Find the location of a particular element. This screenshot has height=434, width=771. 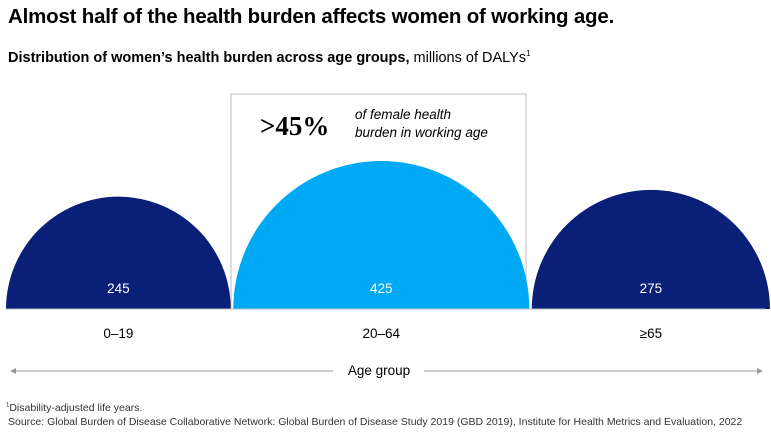

data-label-0: 245 is located at coordinates (118, 288).